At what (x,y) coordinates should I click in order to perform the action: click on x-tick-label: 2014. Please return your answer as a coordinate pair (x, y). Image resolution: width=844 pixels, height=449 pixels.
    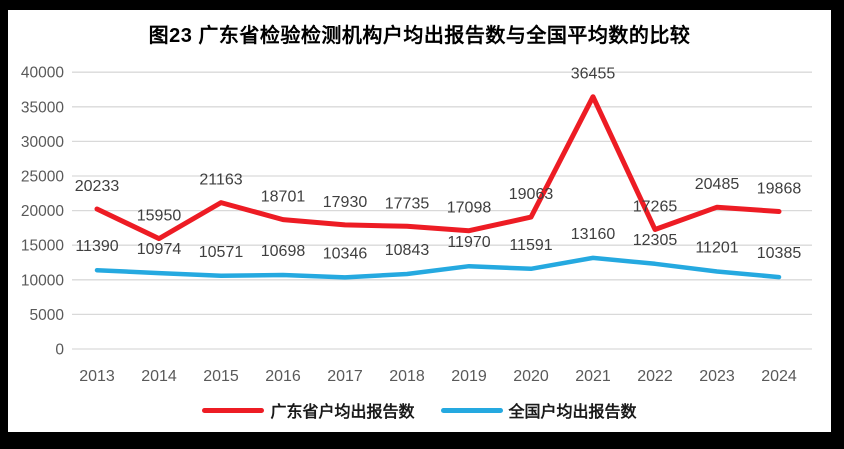
    Looking at the image, I should click on (159, 376).